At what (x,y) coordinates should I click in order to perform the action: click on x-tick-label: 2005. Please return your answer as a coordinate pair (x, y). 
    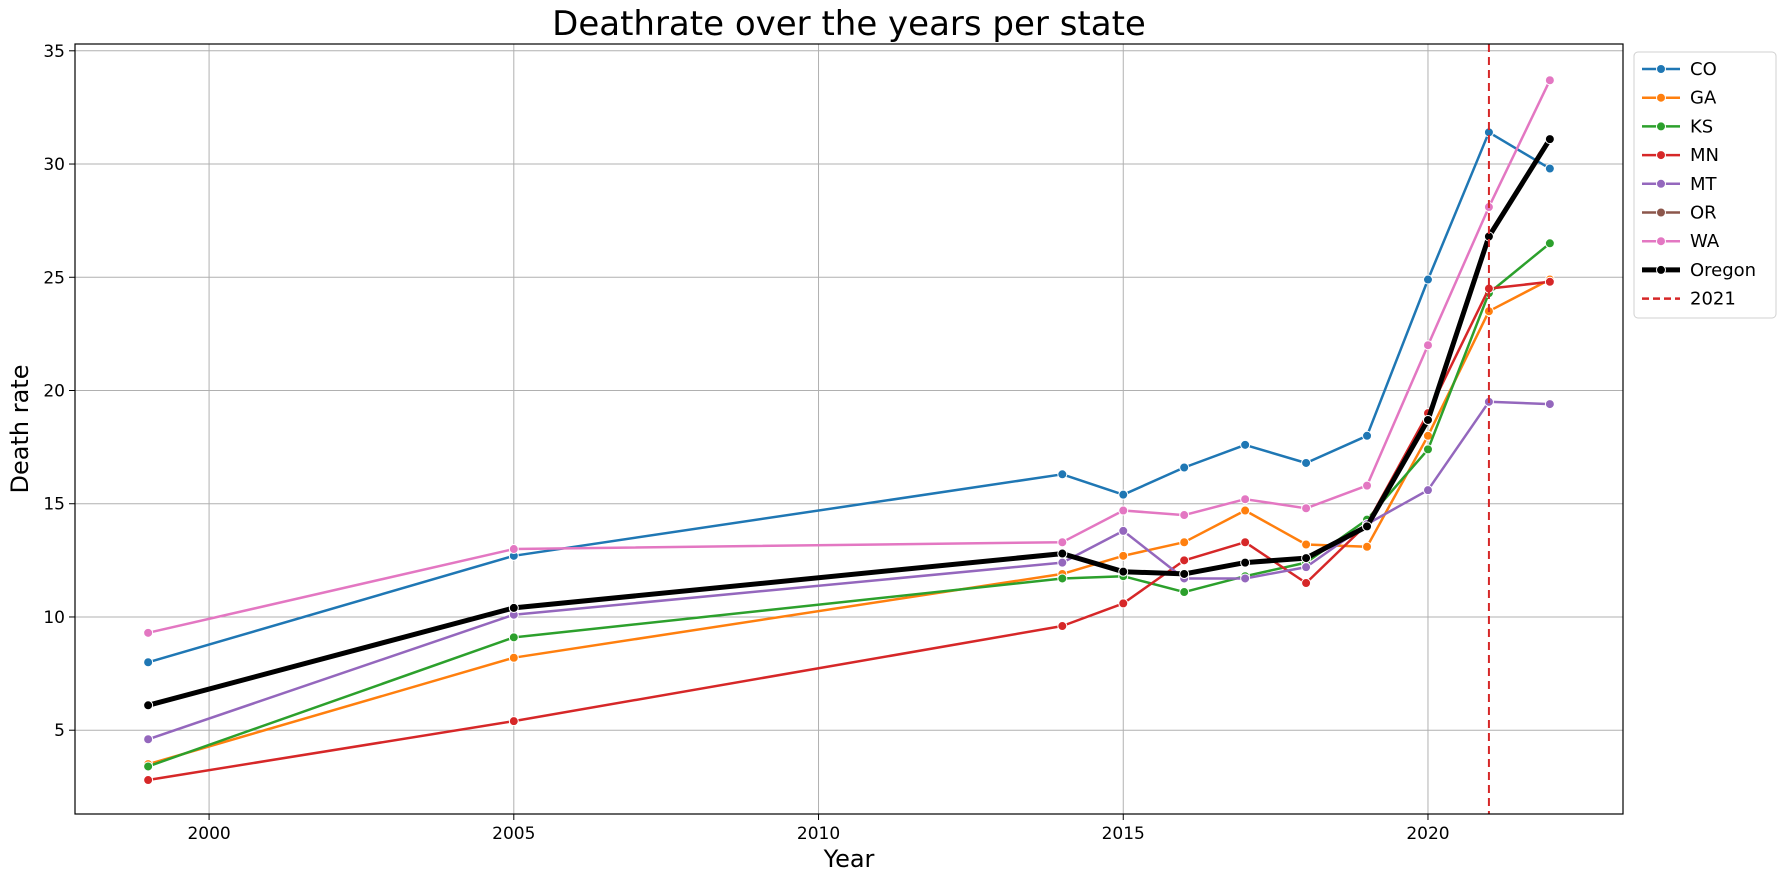
    Looking at the image, I should click on (513, 834).